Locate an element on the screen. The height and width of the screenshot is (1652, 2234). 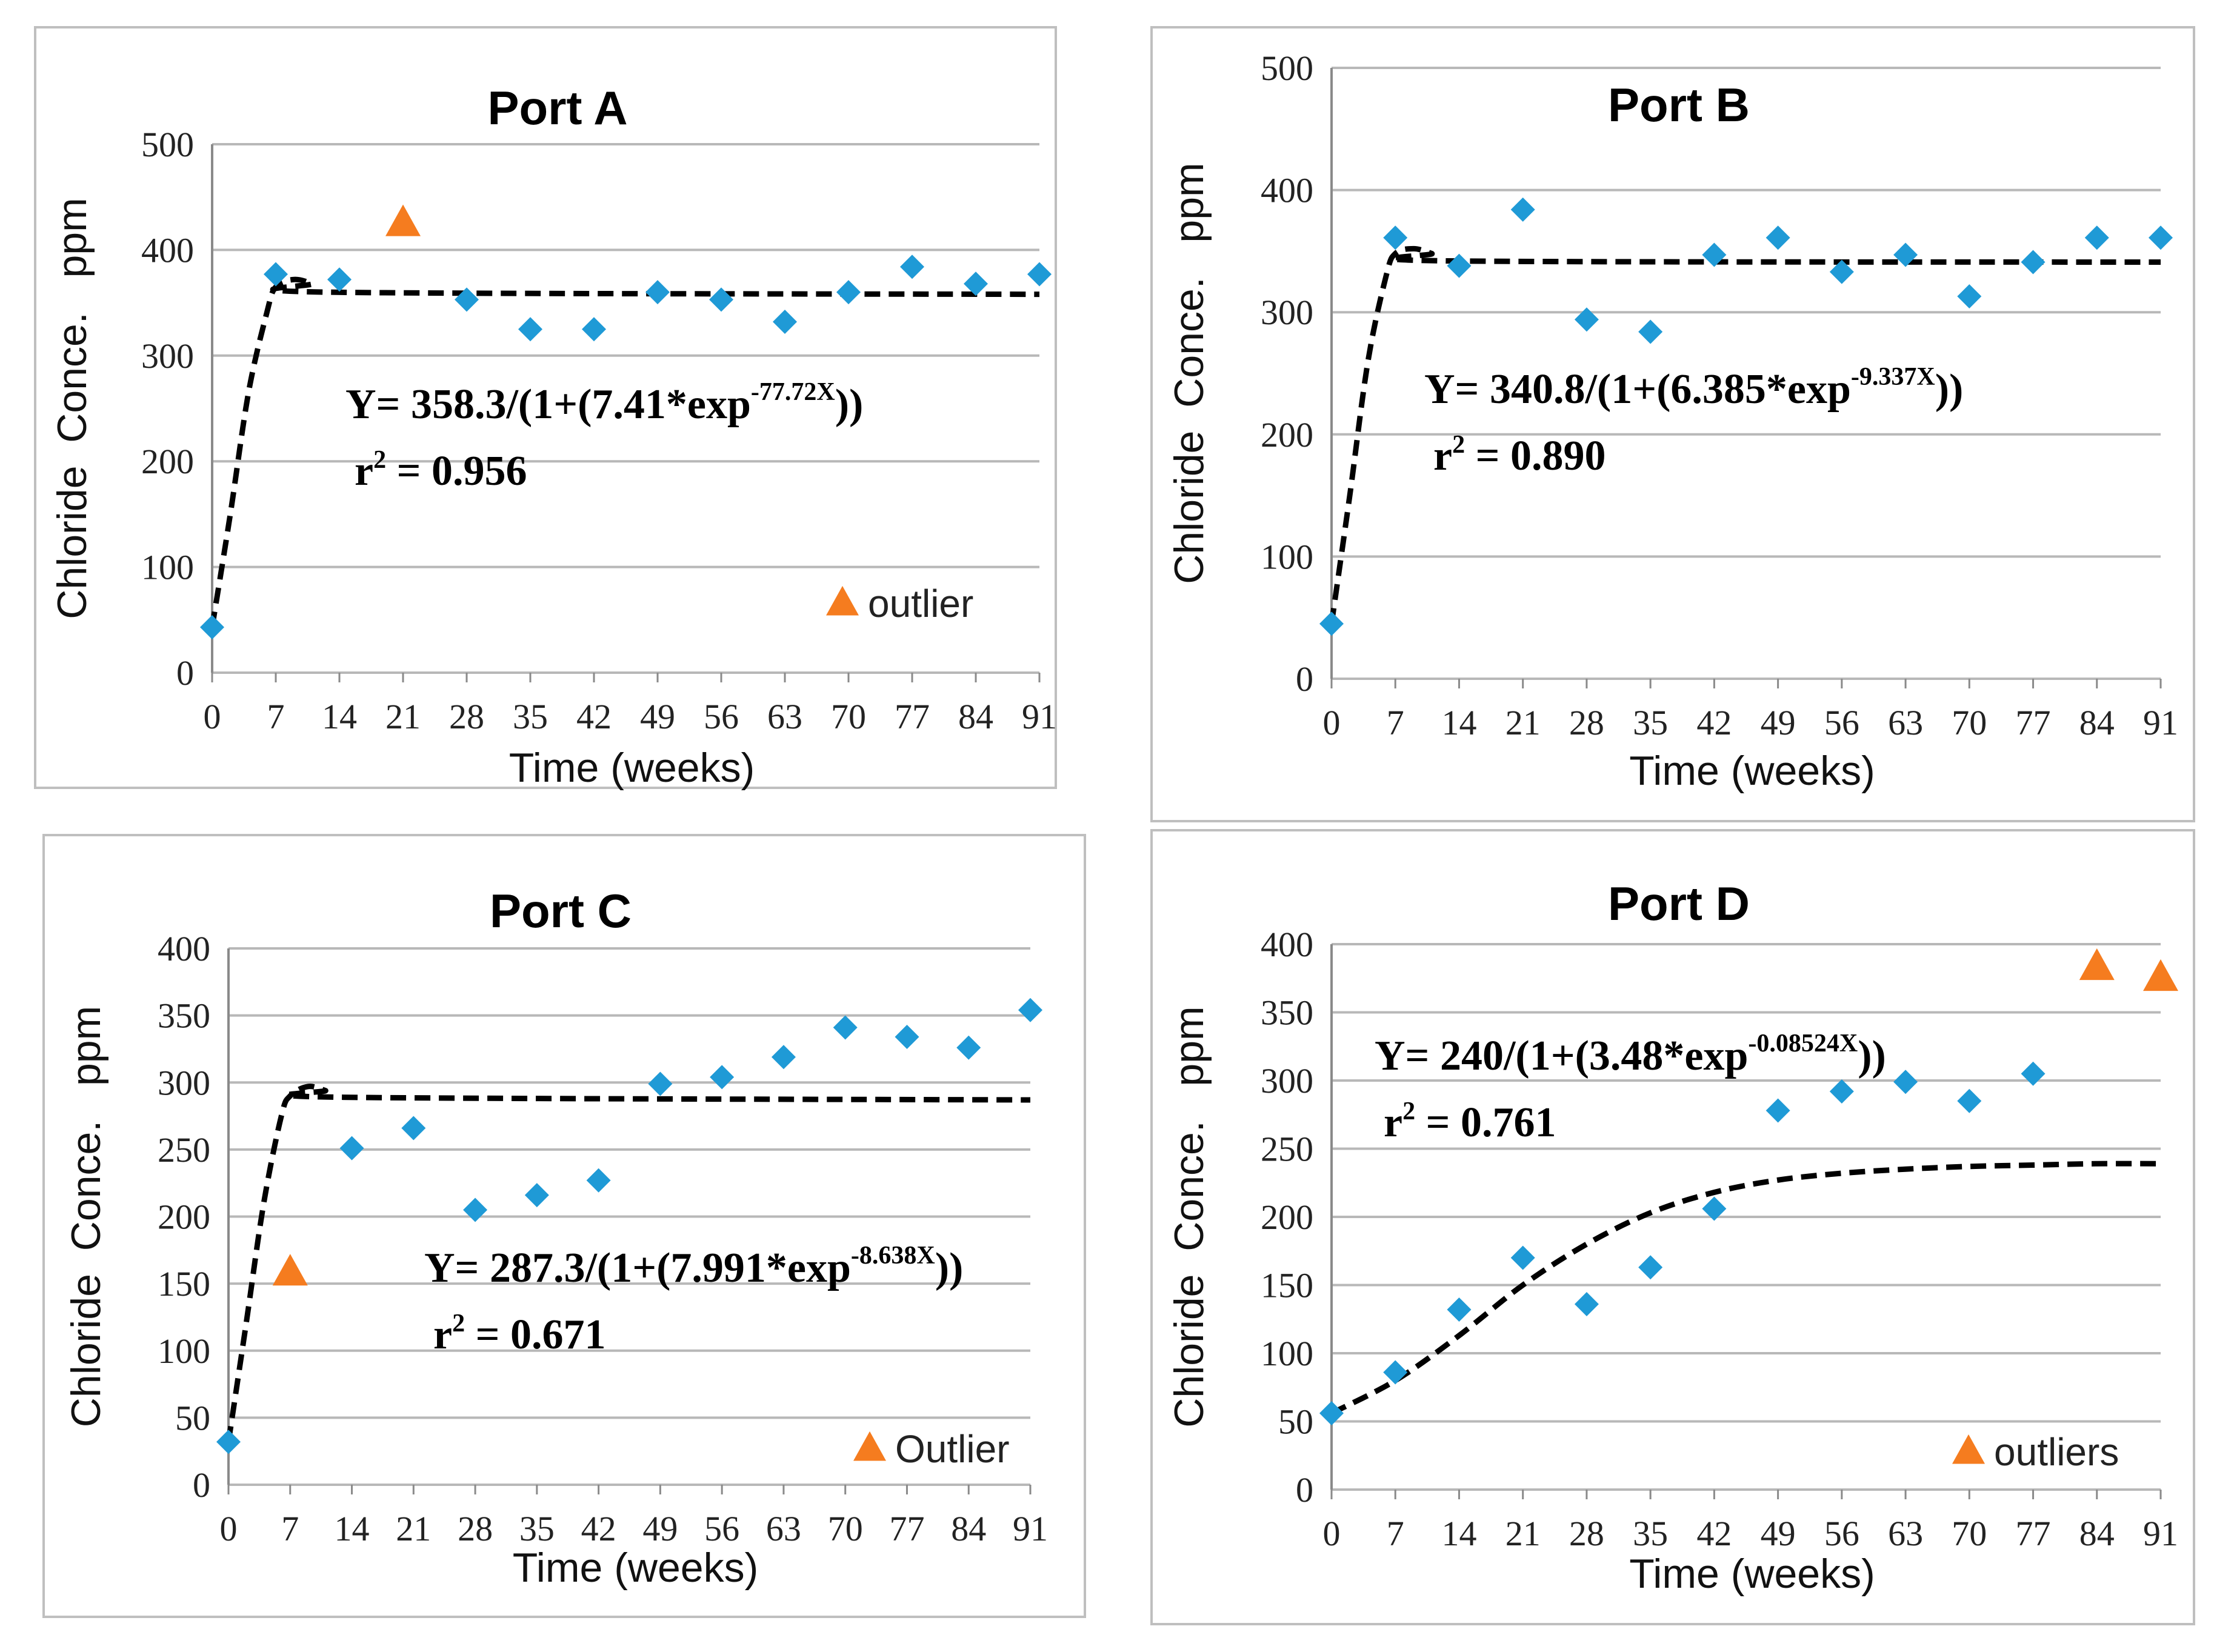
legend: Outlier is located at coordinates (931, 1449).